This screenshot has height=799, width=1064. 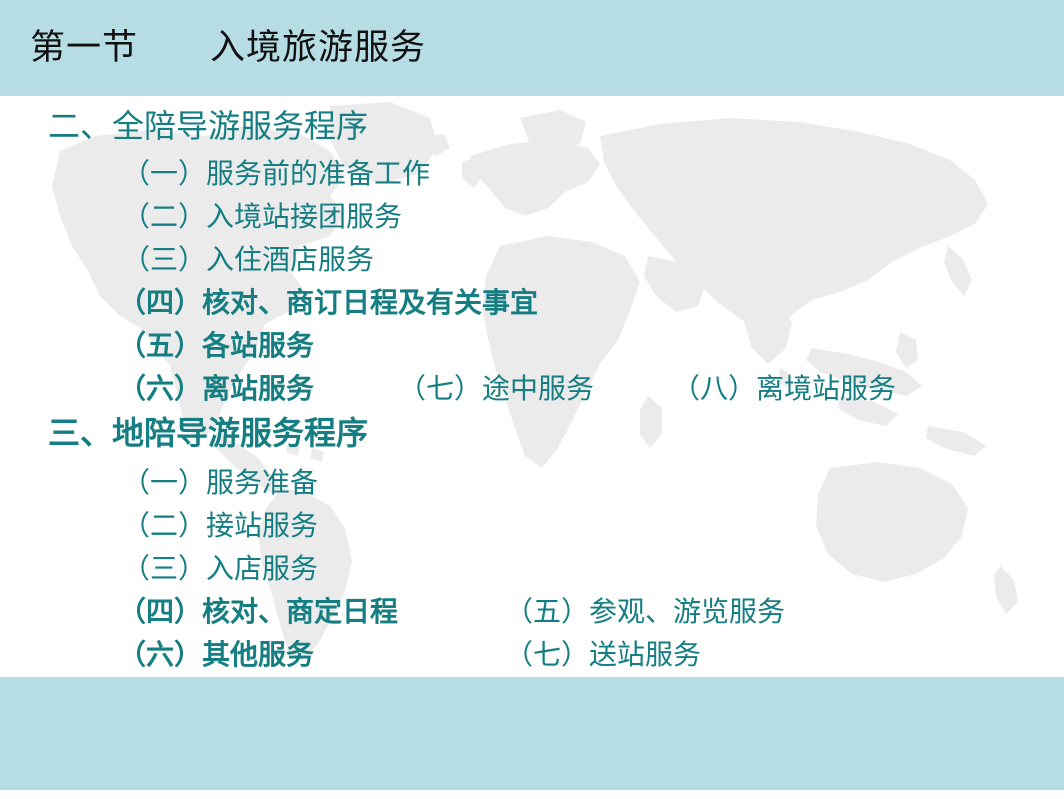 What do you see at coordinates (216, 345) in the screenshot?
I see `section2-item-5: （五）各站服务` at bounding box center [216, 345].